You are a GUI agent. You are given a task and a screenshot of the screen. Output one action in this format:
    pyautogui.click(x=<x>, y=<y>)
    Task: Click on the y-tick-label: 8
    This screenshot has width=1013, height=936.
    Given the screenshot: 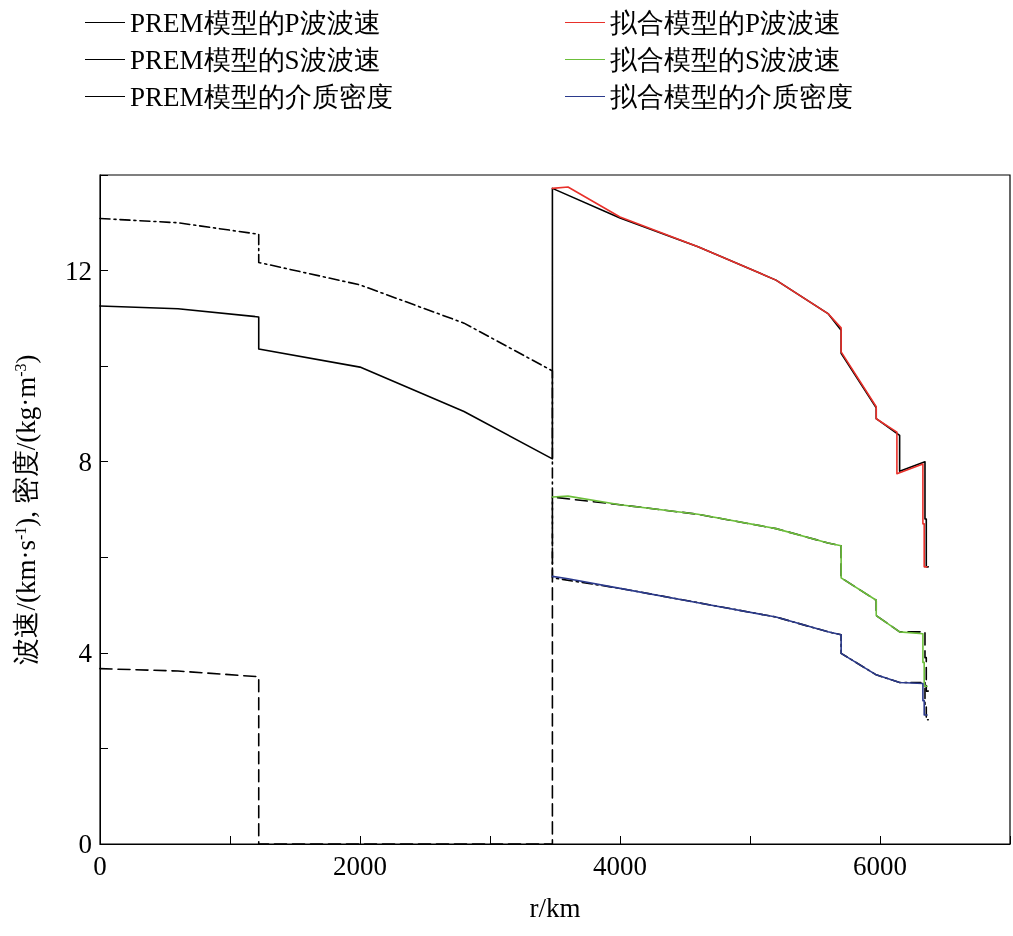 What is the action you would take?
    pyautogui.click(x=85, y=461)
    